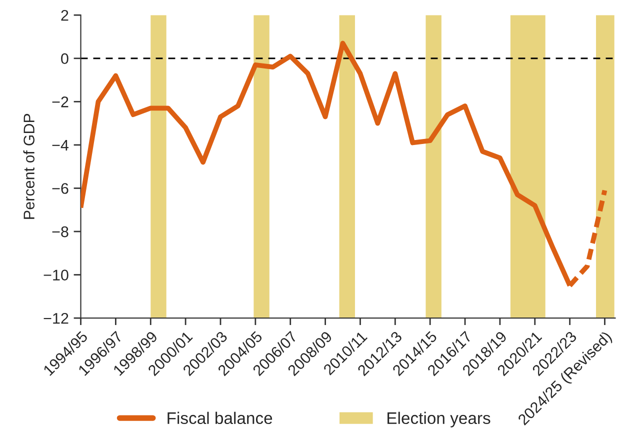 This screenshot has width=631, height=431. Describe the element at coordinates (64, 58) in the screenshot. I see `y-tick-label: 0` at that location.